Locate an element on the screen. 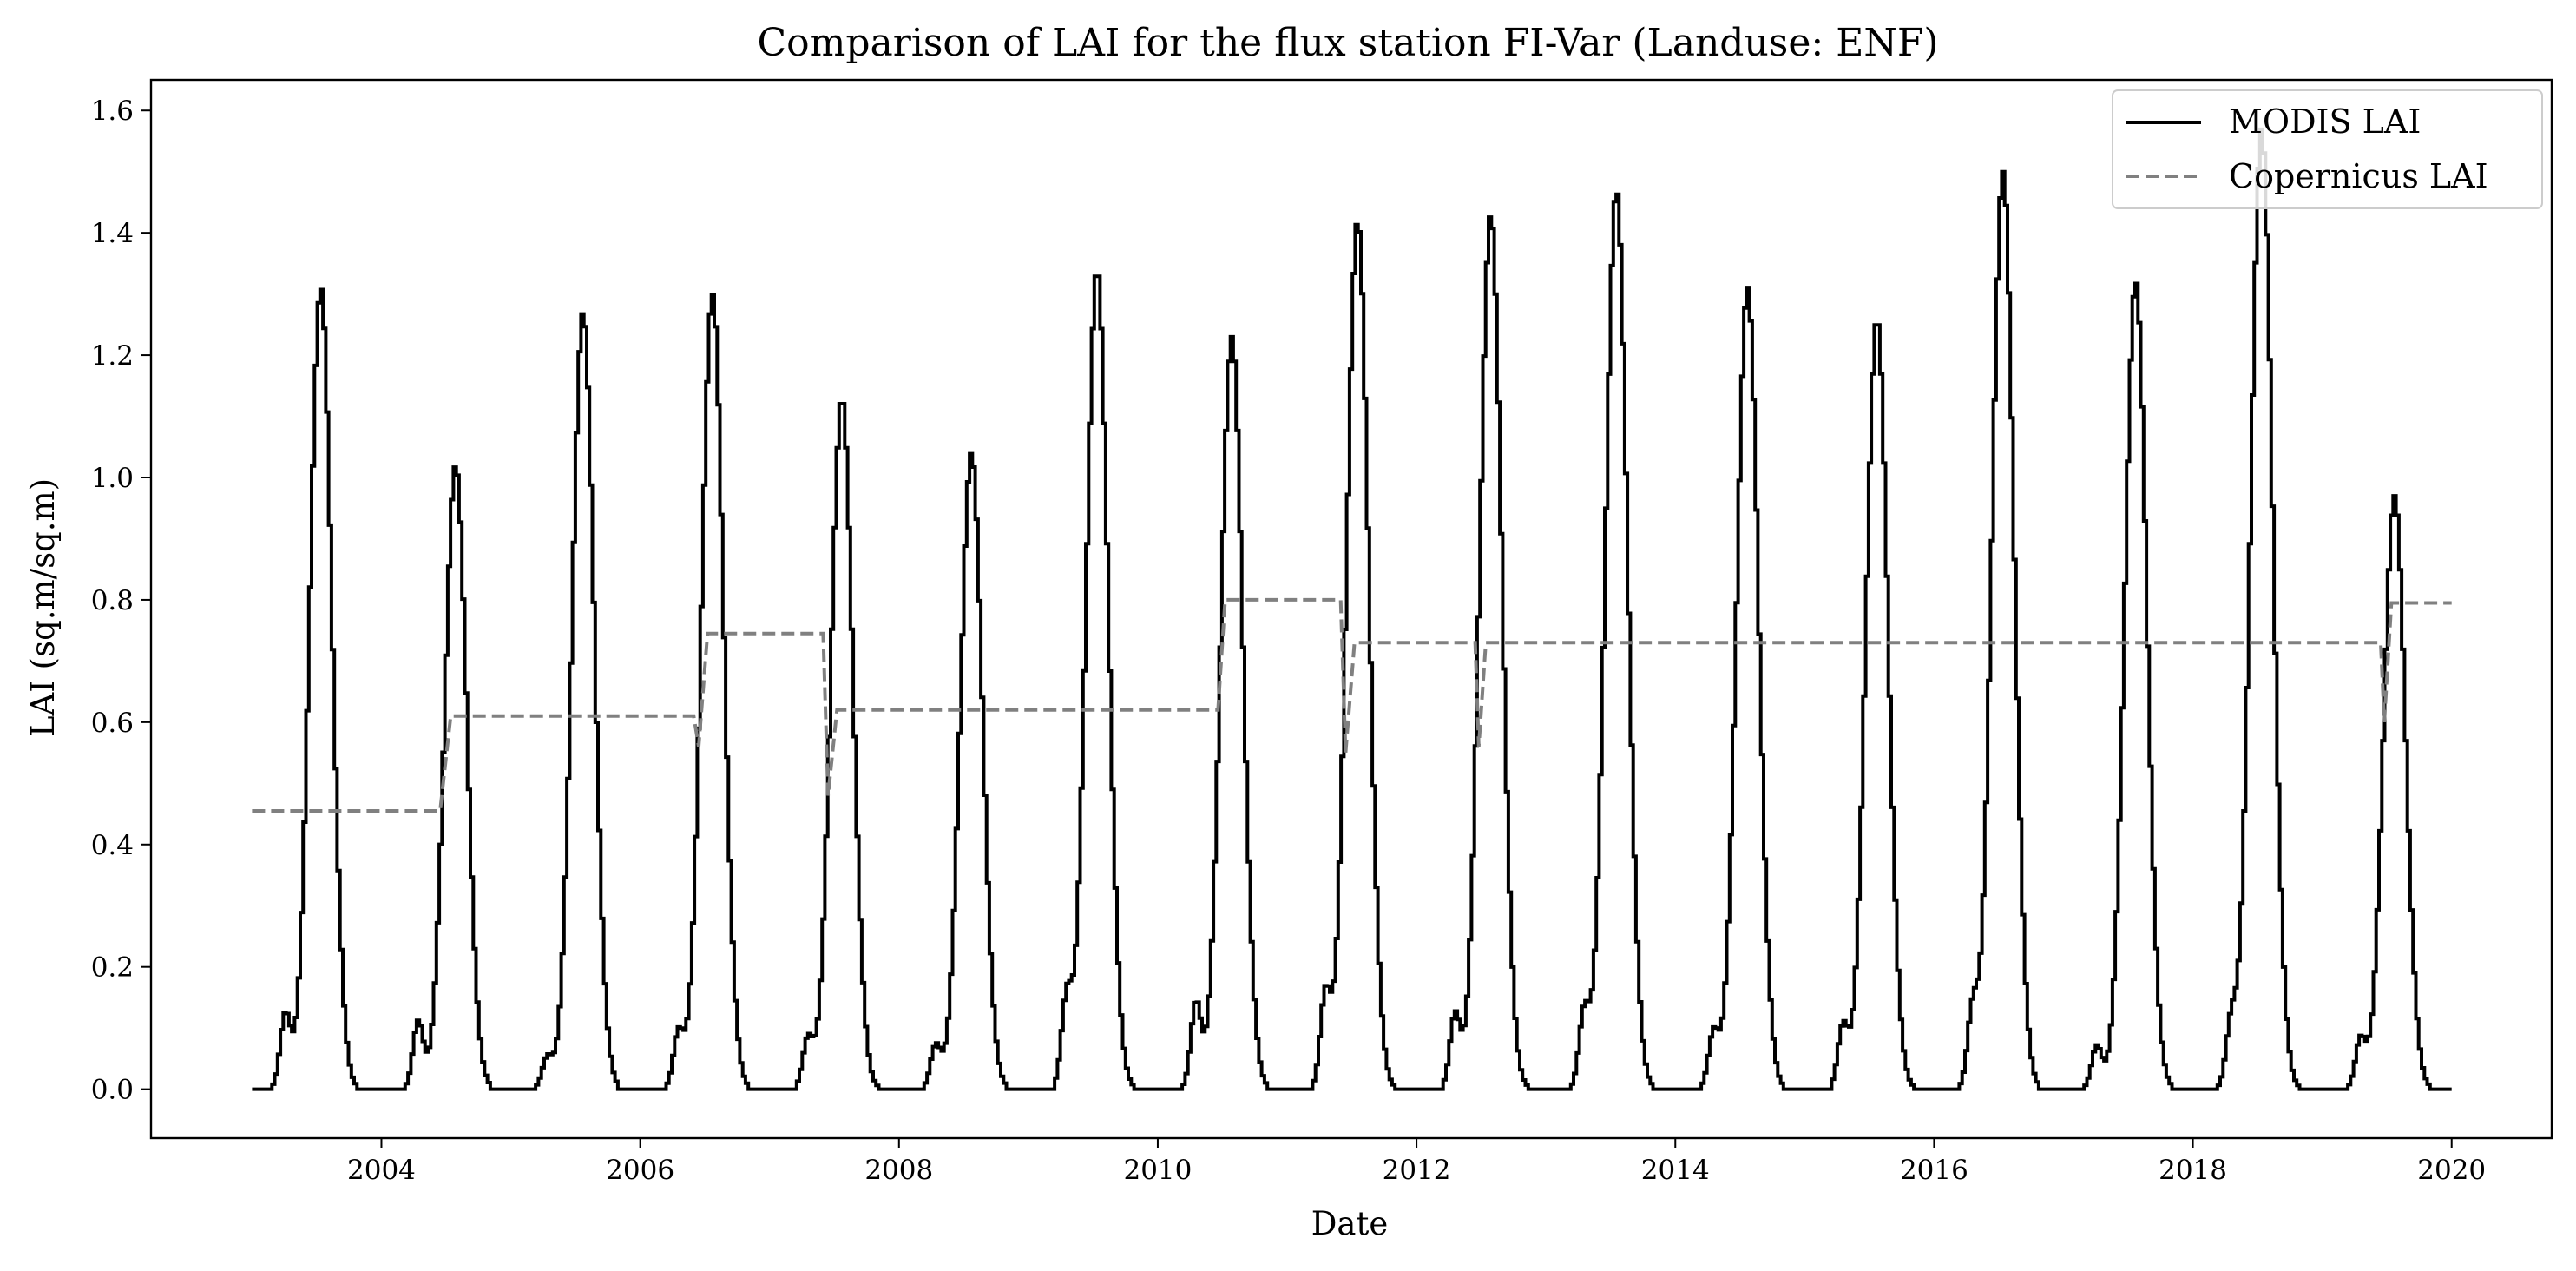 Image resolution: width=2576 pixels, height=1271 pixels. x-tick-label: 2006 is located at coordinates (640, 1170).